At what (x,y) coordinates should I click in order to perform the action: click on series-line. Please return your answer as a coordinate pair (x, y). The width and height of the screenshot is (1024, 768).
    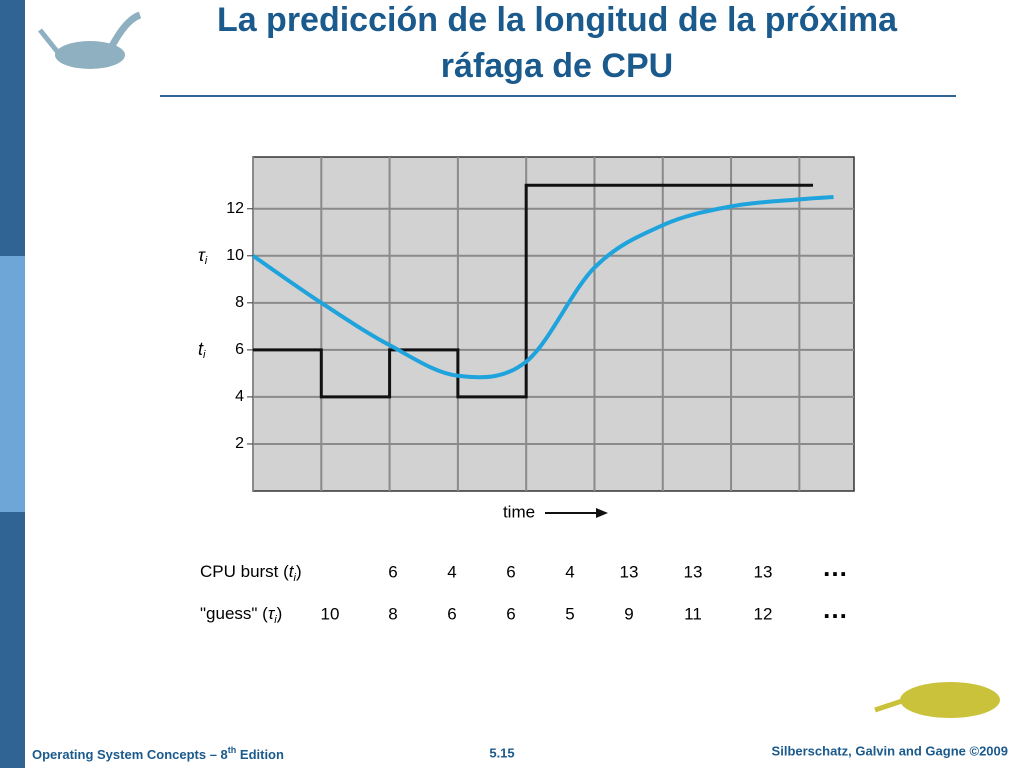
    Looking at the image, I should click on (542, 287).